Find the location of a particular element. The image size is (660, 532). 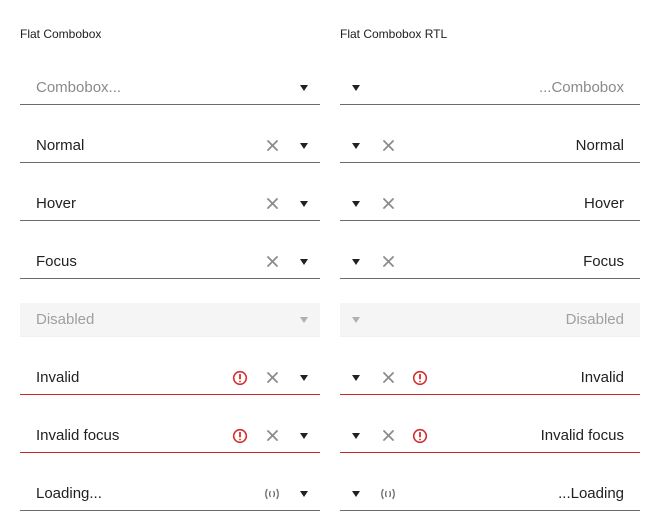

column-title-rtl: Flat Combobox RTL is located at coordinates (394, 34).